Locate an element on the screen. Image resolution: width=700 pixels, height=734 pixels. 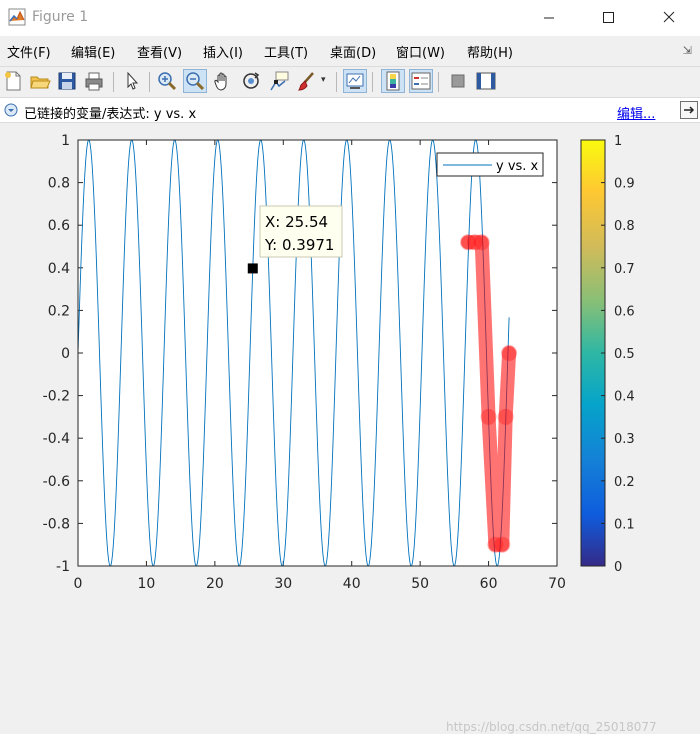
close-icon is located at coordinates (669, 17).